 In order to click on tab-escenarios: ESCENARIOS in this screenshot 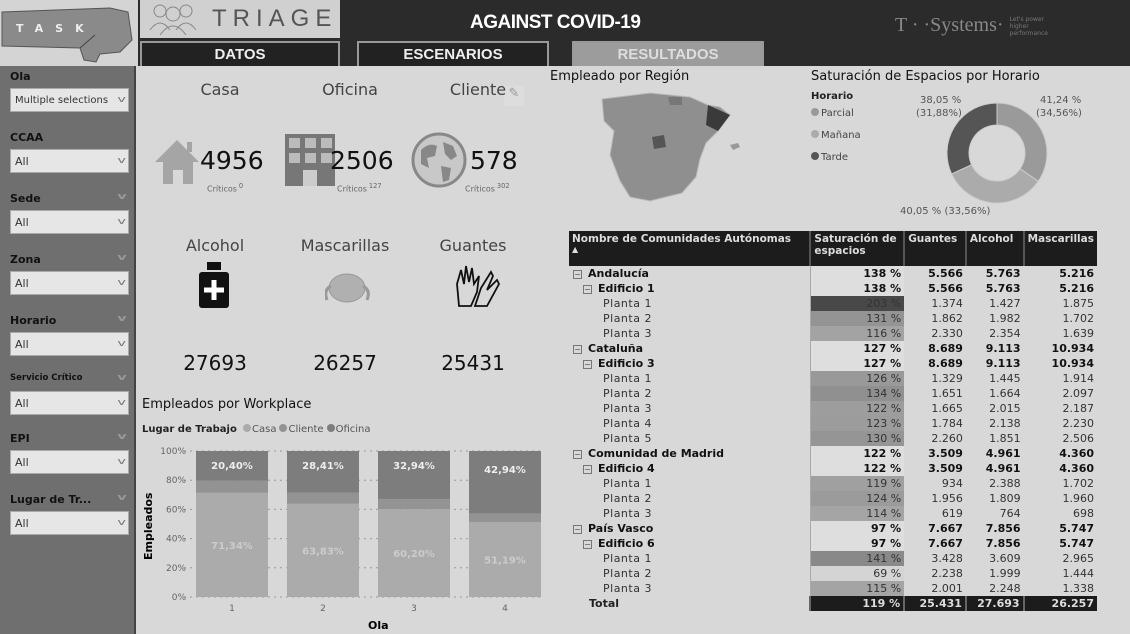, I will do `click(453, 53)`.